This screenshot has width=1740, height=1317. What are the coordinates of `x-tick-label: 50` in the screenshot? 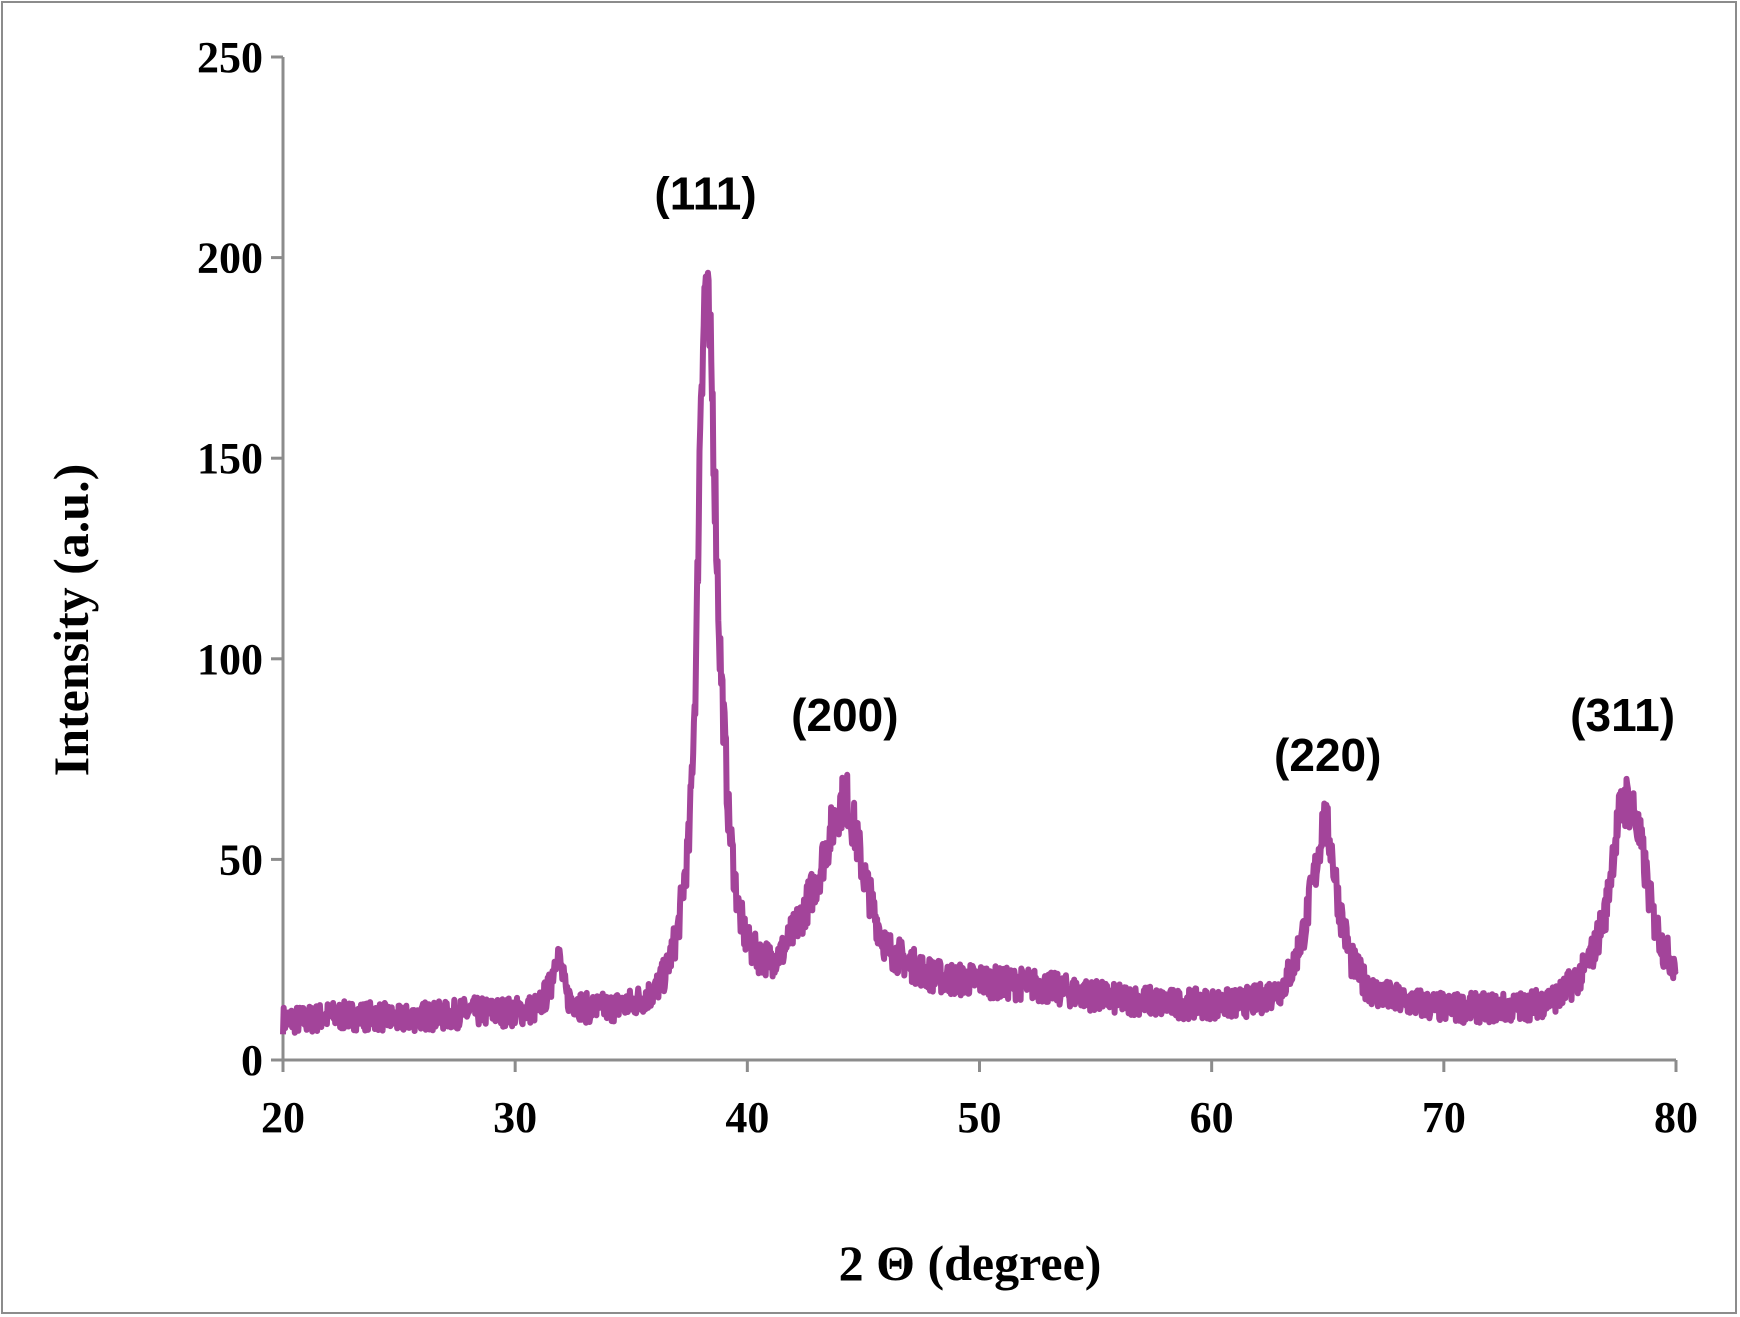 It's located at (980, 1117).